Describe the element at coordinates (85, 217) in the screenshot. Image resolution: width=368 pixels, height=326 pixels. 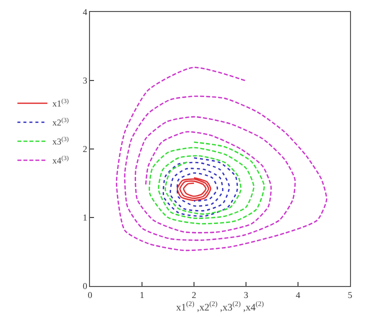
I see `y-tick-label: 1` at that location.